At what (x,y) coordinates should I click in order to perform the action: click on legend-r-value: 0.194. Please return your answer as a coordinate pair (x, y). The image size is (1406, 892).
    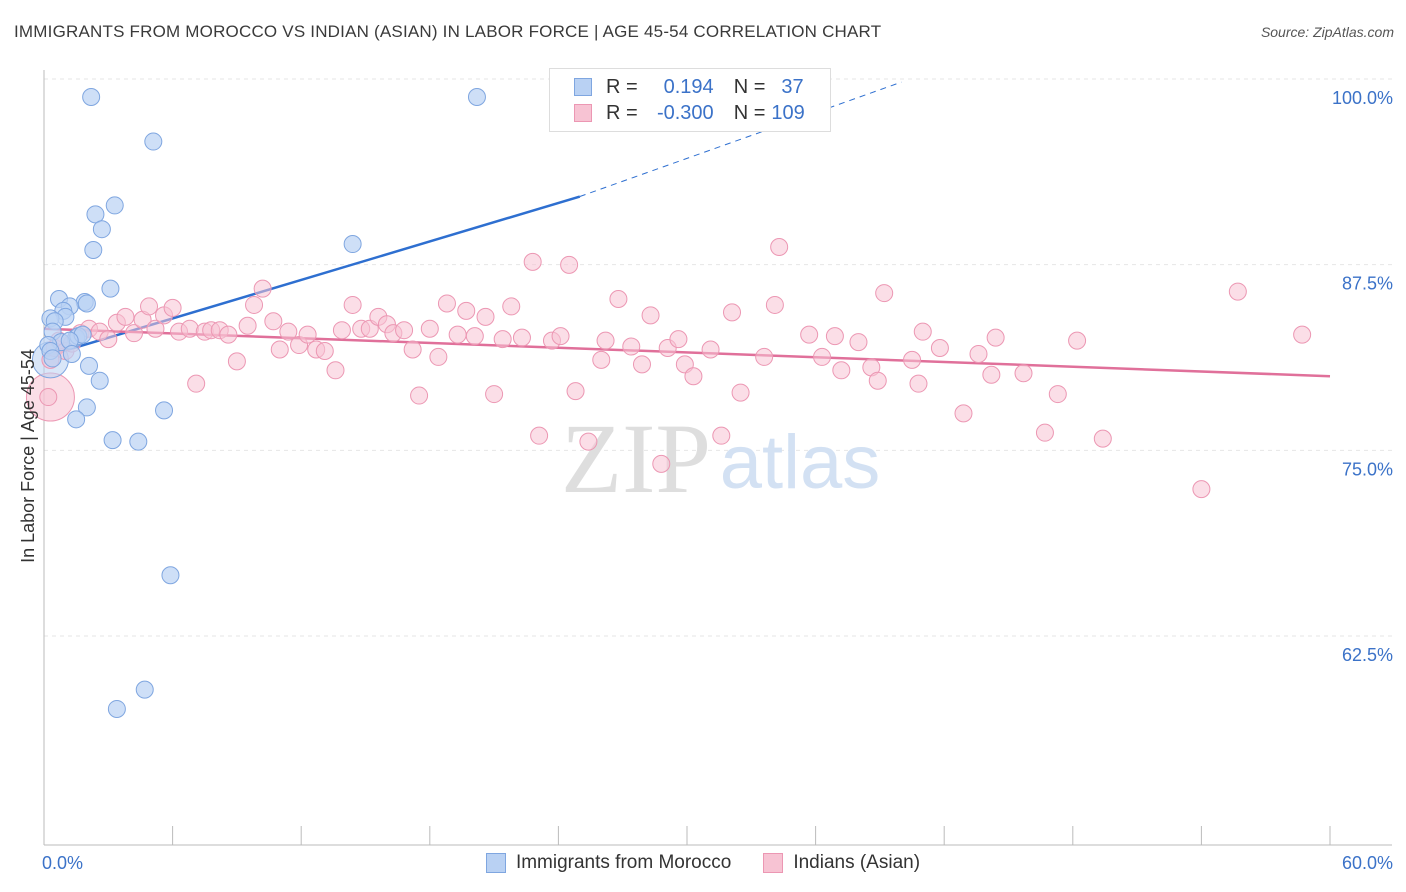
    Looking at the image, I should click on (688, 86).